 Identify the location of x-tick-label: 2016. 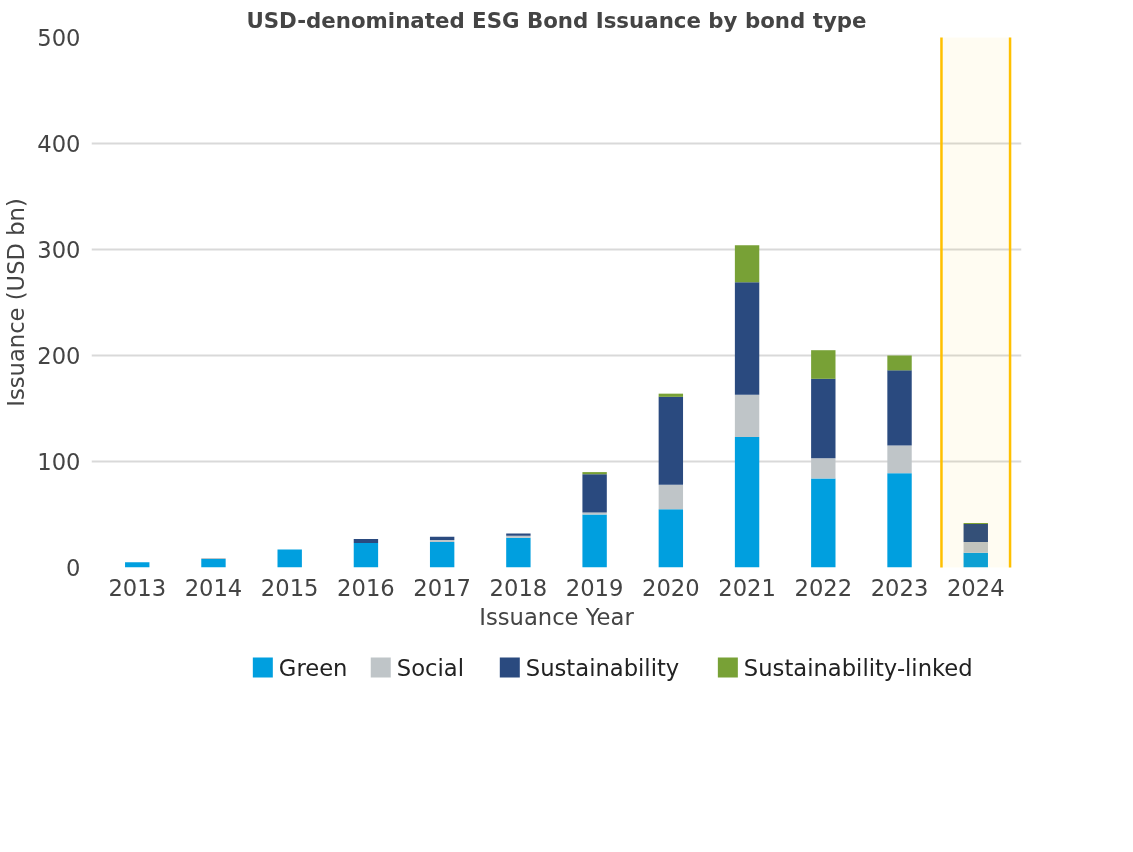
(366, 587).